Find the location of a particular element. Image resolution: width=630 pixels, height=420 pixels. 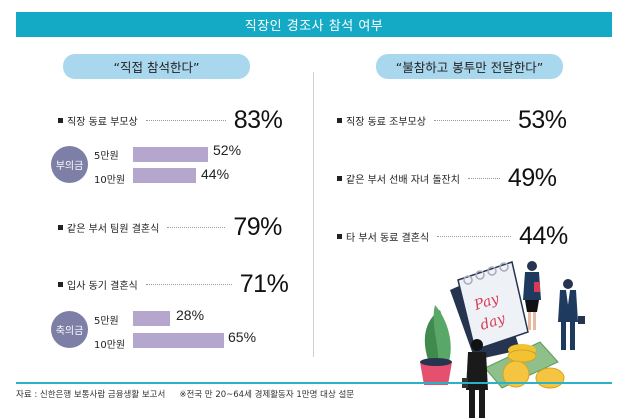

left-item-2: 같은 부서 팀원 결혼식 79% is located at coordinates (170, 227).